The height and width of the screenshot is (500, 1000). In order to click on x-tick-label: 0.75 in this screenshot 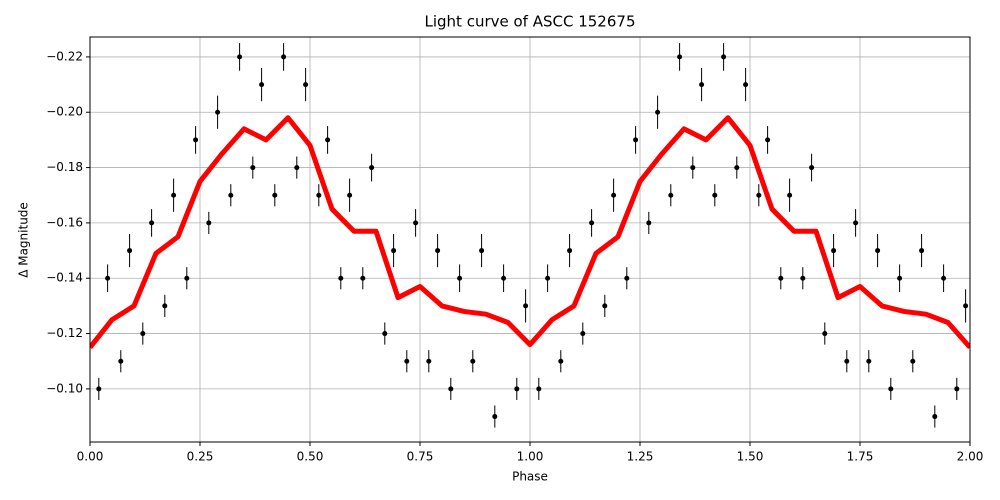, I will do `click(420, 457)`.